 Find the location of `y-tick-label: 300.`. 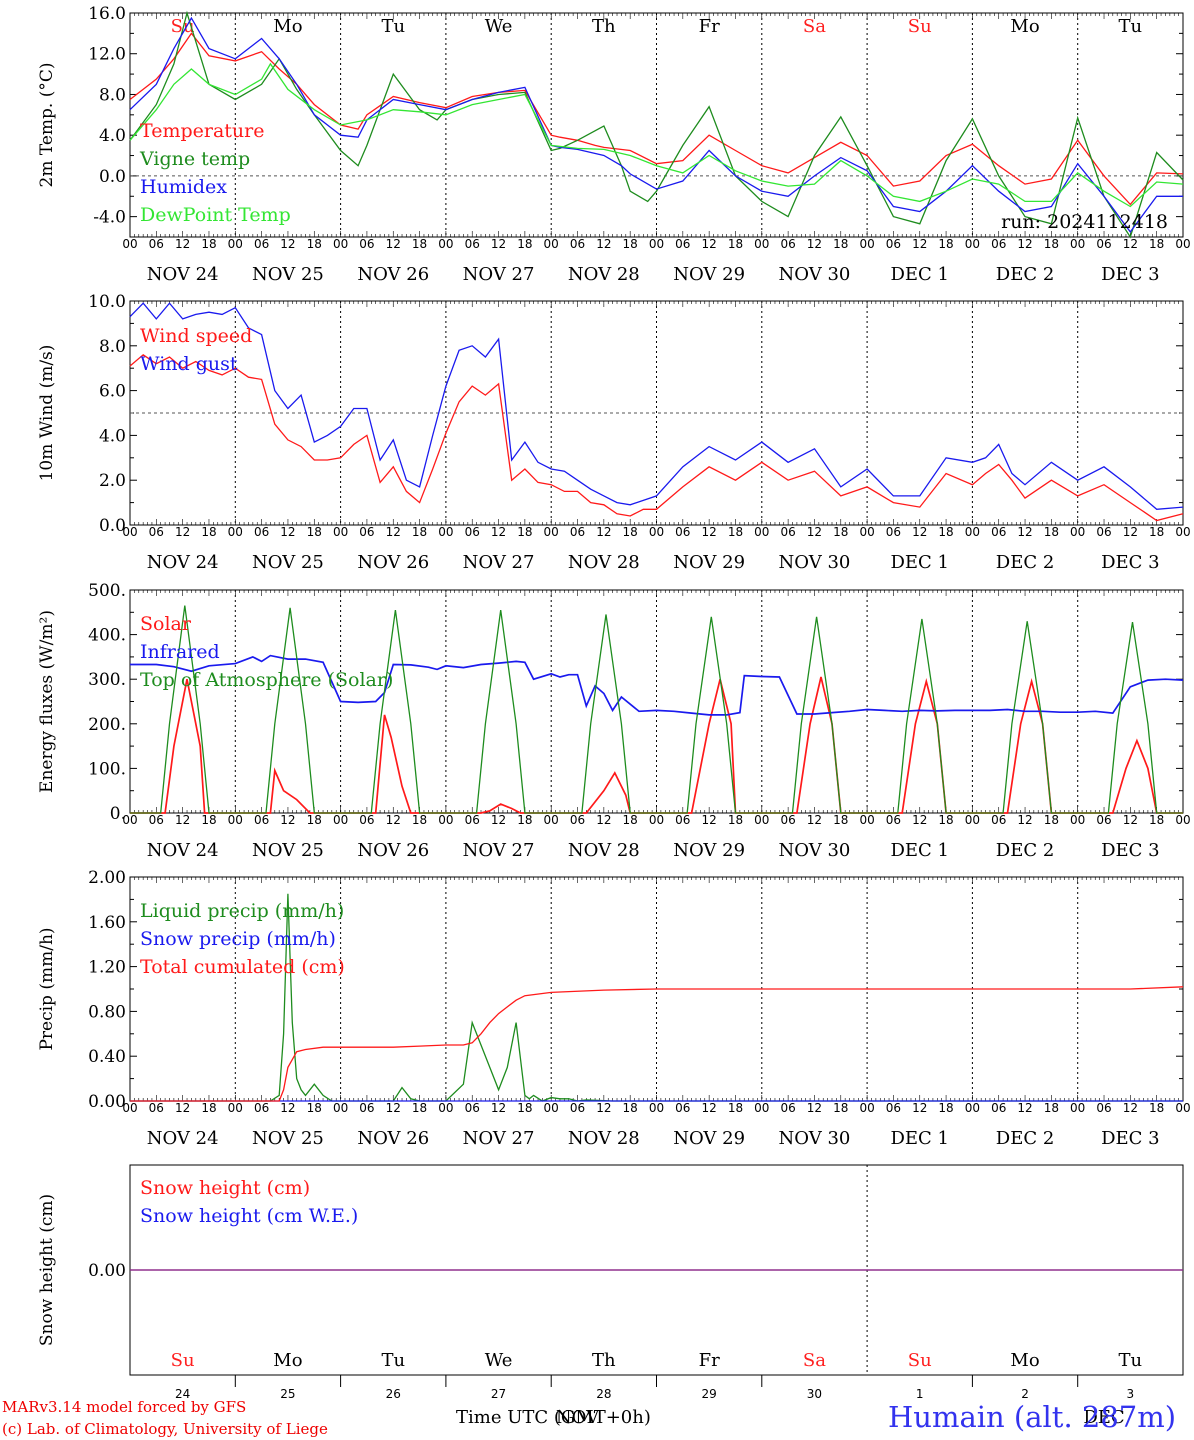

y-tick-label: 300. is located at coordinates (107, 680).